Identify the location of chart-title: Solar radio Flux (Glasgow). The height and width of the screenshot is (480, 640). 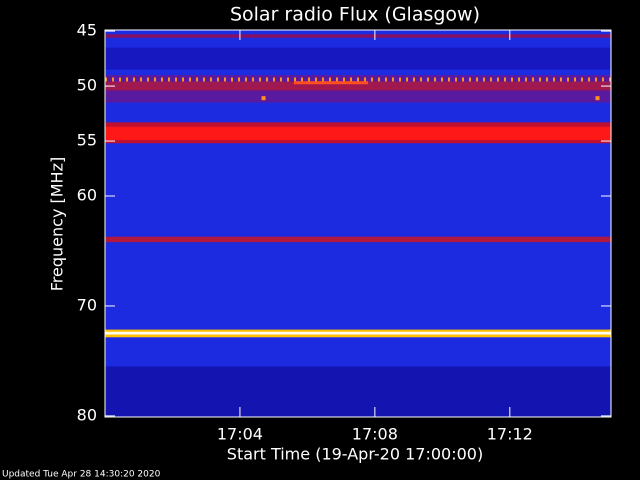
(355, 15).